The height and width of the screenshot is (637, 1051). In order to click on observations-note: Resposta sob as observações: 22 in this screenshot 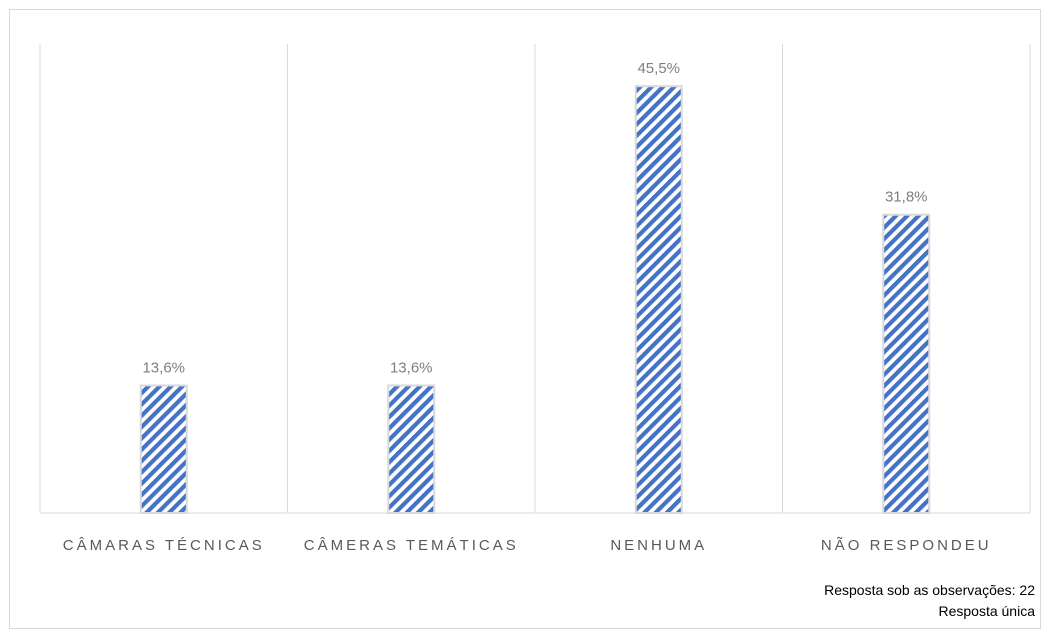, I will do `click(929, 590)`.